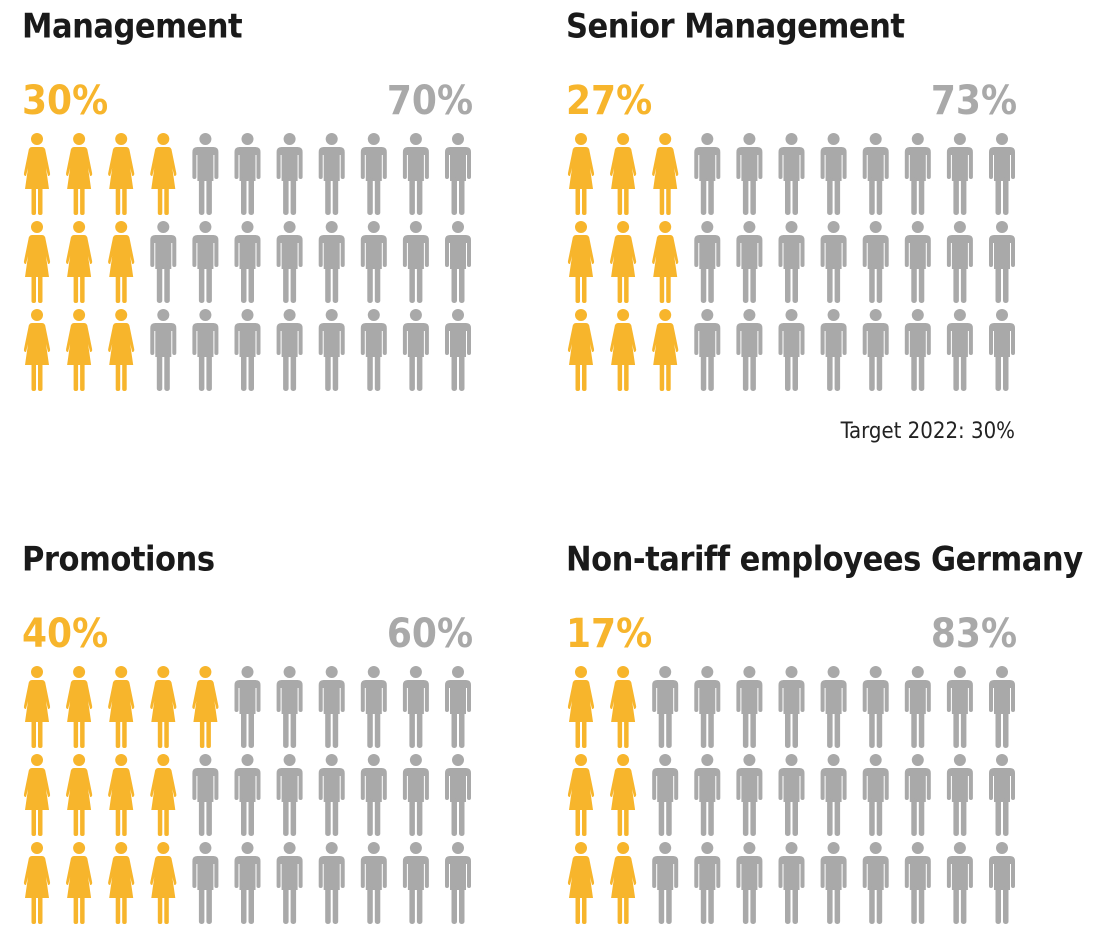 The width and height of the screenshot is (1117, 927). What do you see at coordinates (974, 634) in the screenshot?
I see `percent-label: 83%` at bounding box center [974, 634].